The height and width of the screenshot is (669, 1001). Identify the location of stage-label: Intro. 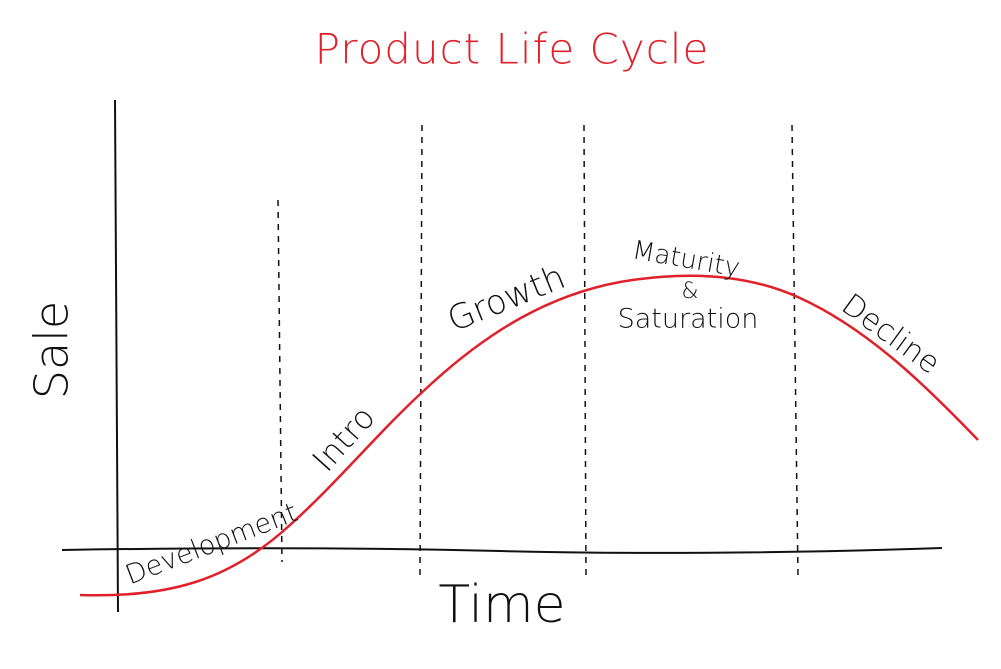
(344, 438).